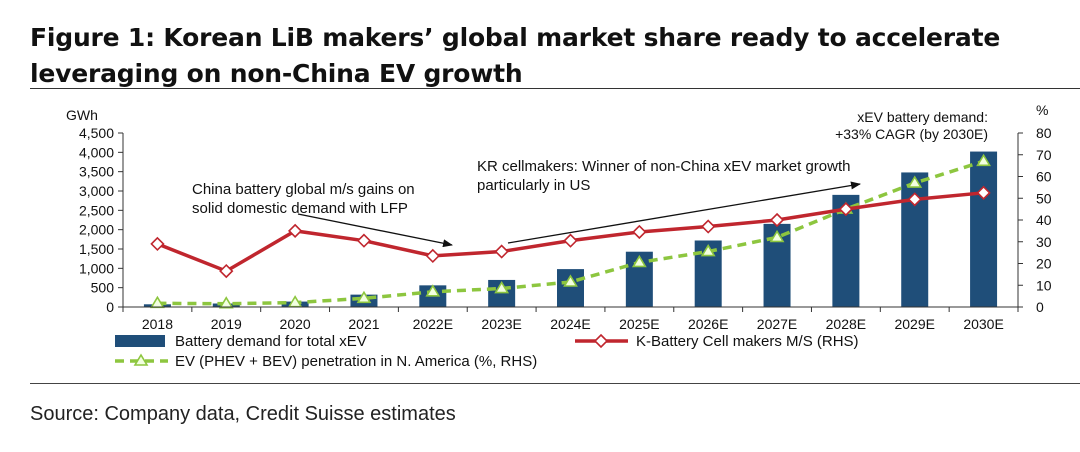 This screenshot has height=452, width=1080. I want to click on annotation-kr-arrow, so click(684, 212).